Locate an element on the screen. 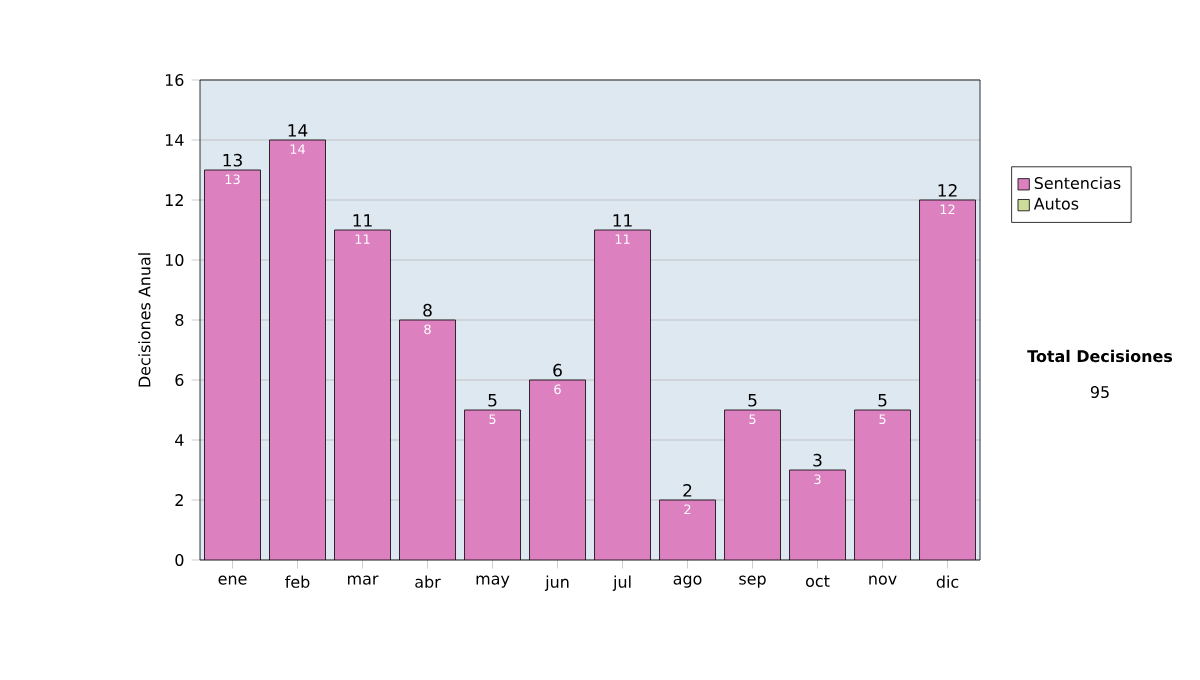 The width and height of the screenshot is (1200, 680). total-label: 2 is located at coordinates (687, 490).